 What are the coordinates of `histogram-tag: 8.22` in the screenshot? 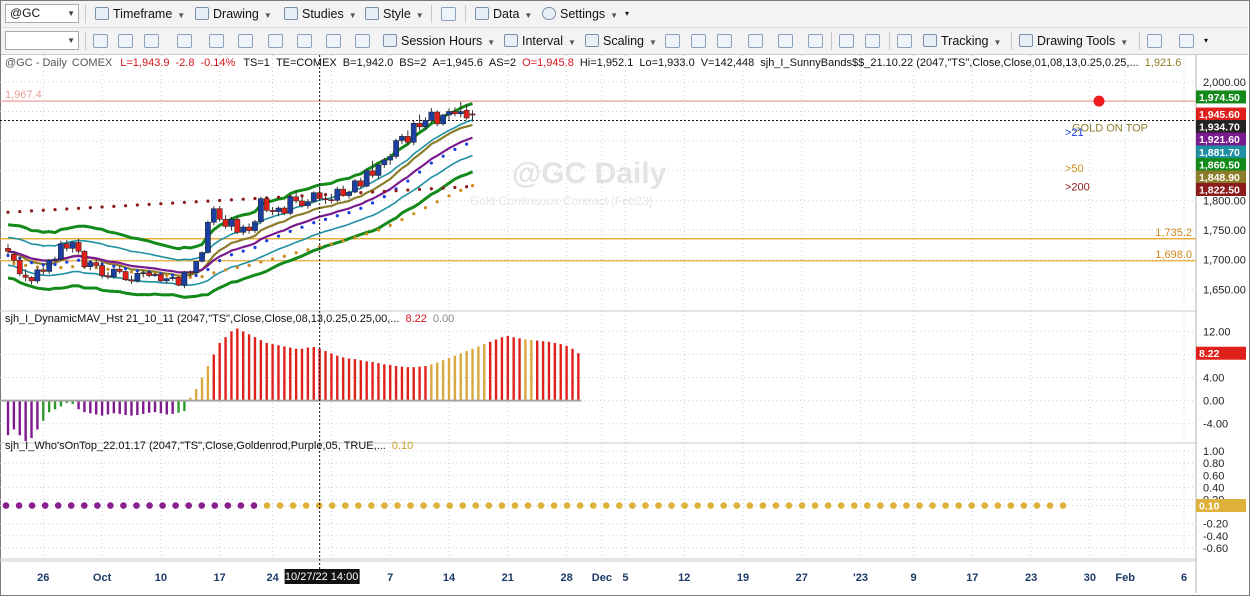 It's located at (1209, 354).